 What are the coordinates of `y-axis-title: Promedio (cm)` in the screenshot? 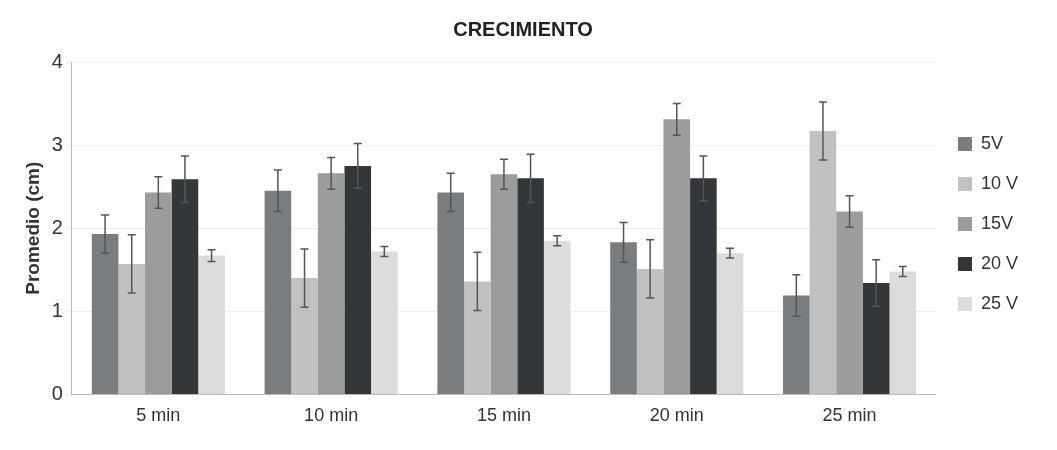 It's located at (32, 228).